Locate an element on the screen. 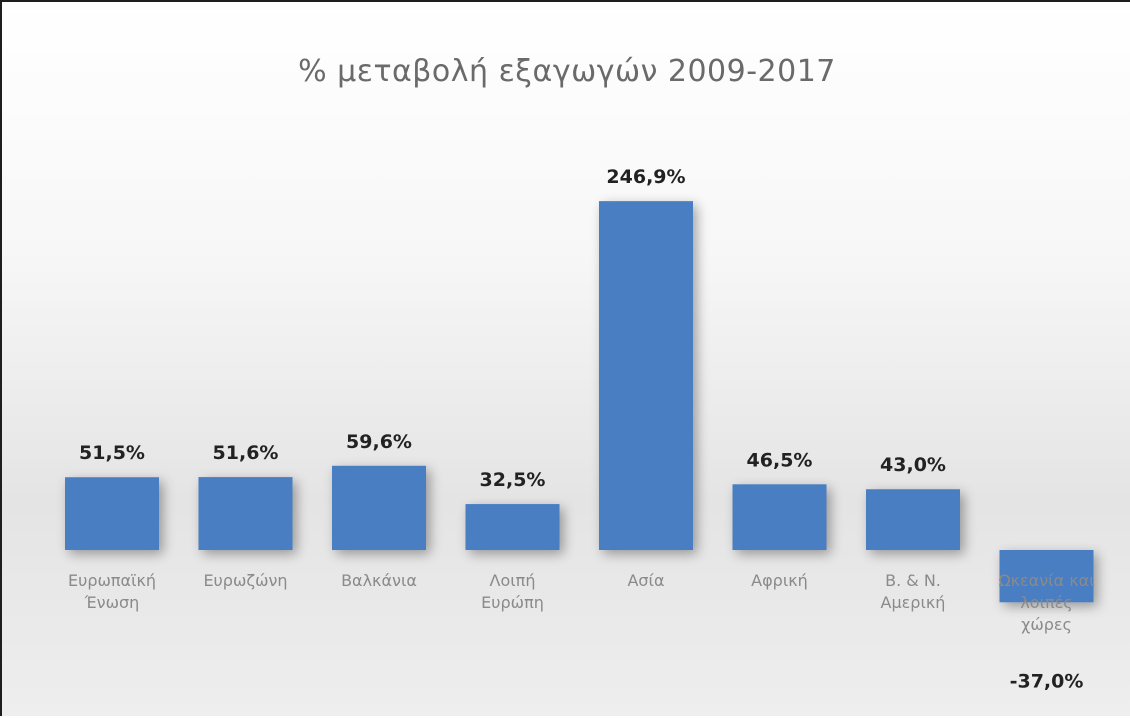  data-label-3: 59,6% is located at coordinates (379, 442).